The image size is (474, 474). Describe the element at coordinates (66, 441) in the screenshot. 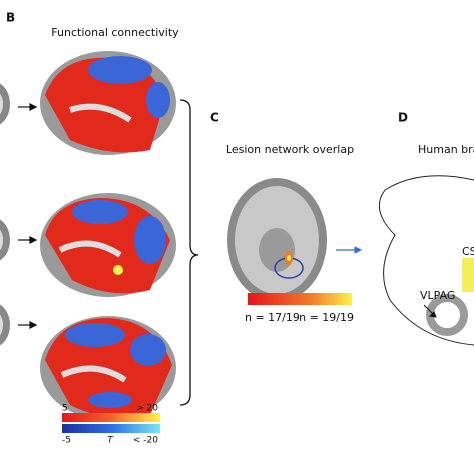

I see `colorbar-label: -5` at that location.